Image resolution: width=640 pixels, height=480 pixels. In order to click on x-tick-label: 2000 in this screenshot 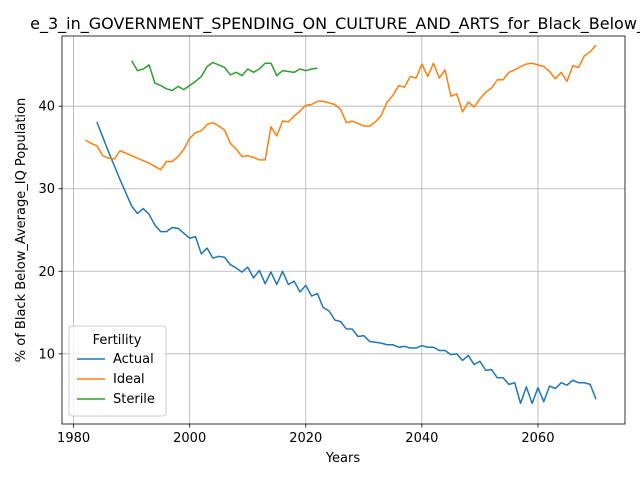, I will do `click(189, 438)`.